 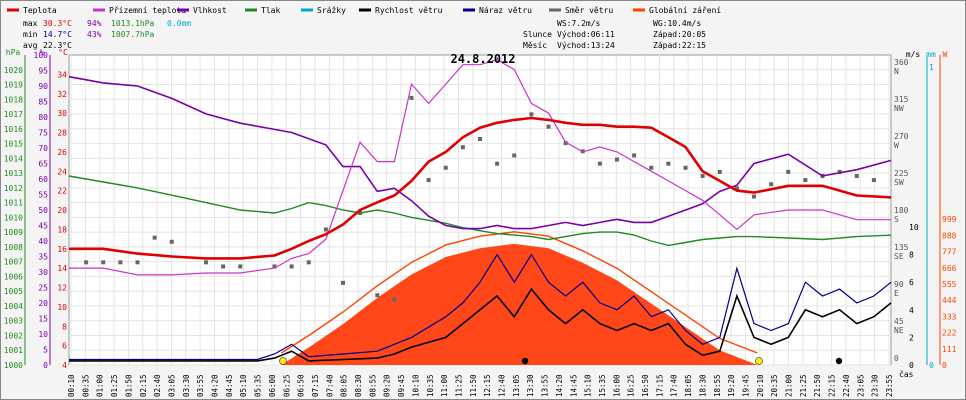 What do you see at coordinates (502, 385) in the screenshot?
I see `x-tick-label: 12:40` at bounding box center [502, 385].